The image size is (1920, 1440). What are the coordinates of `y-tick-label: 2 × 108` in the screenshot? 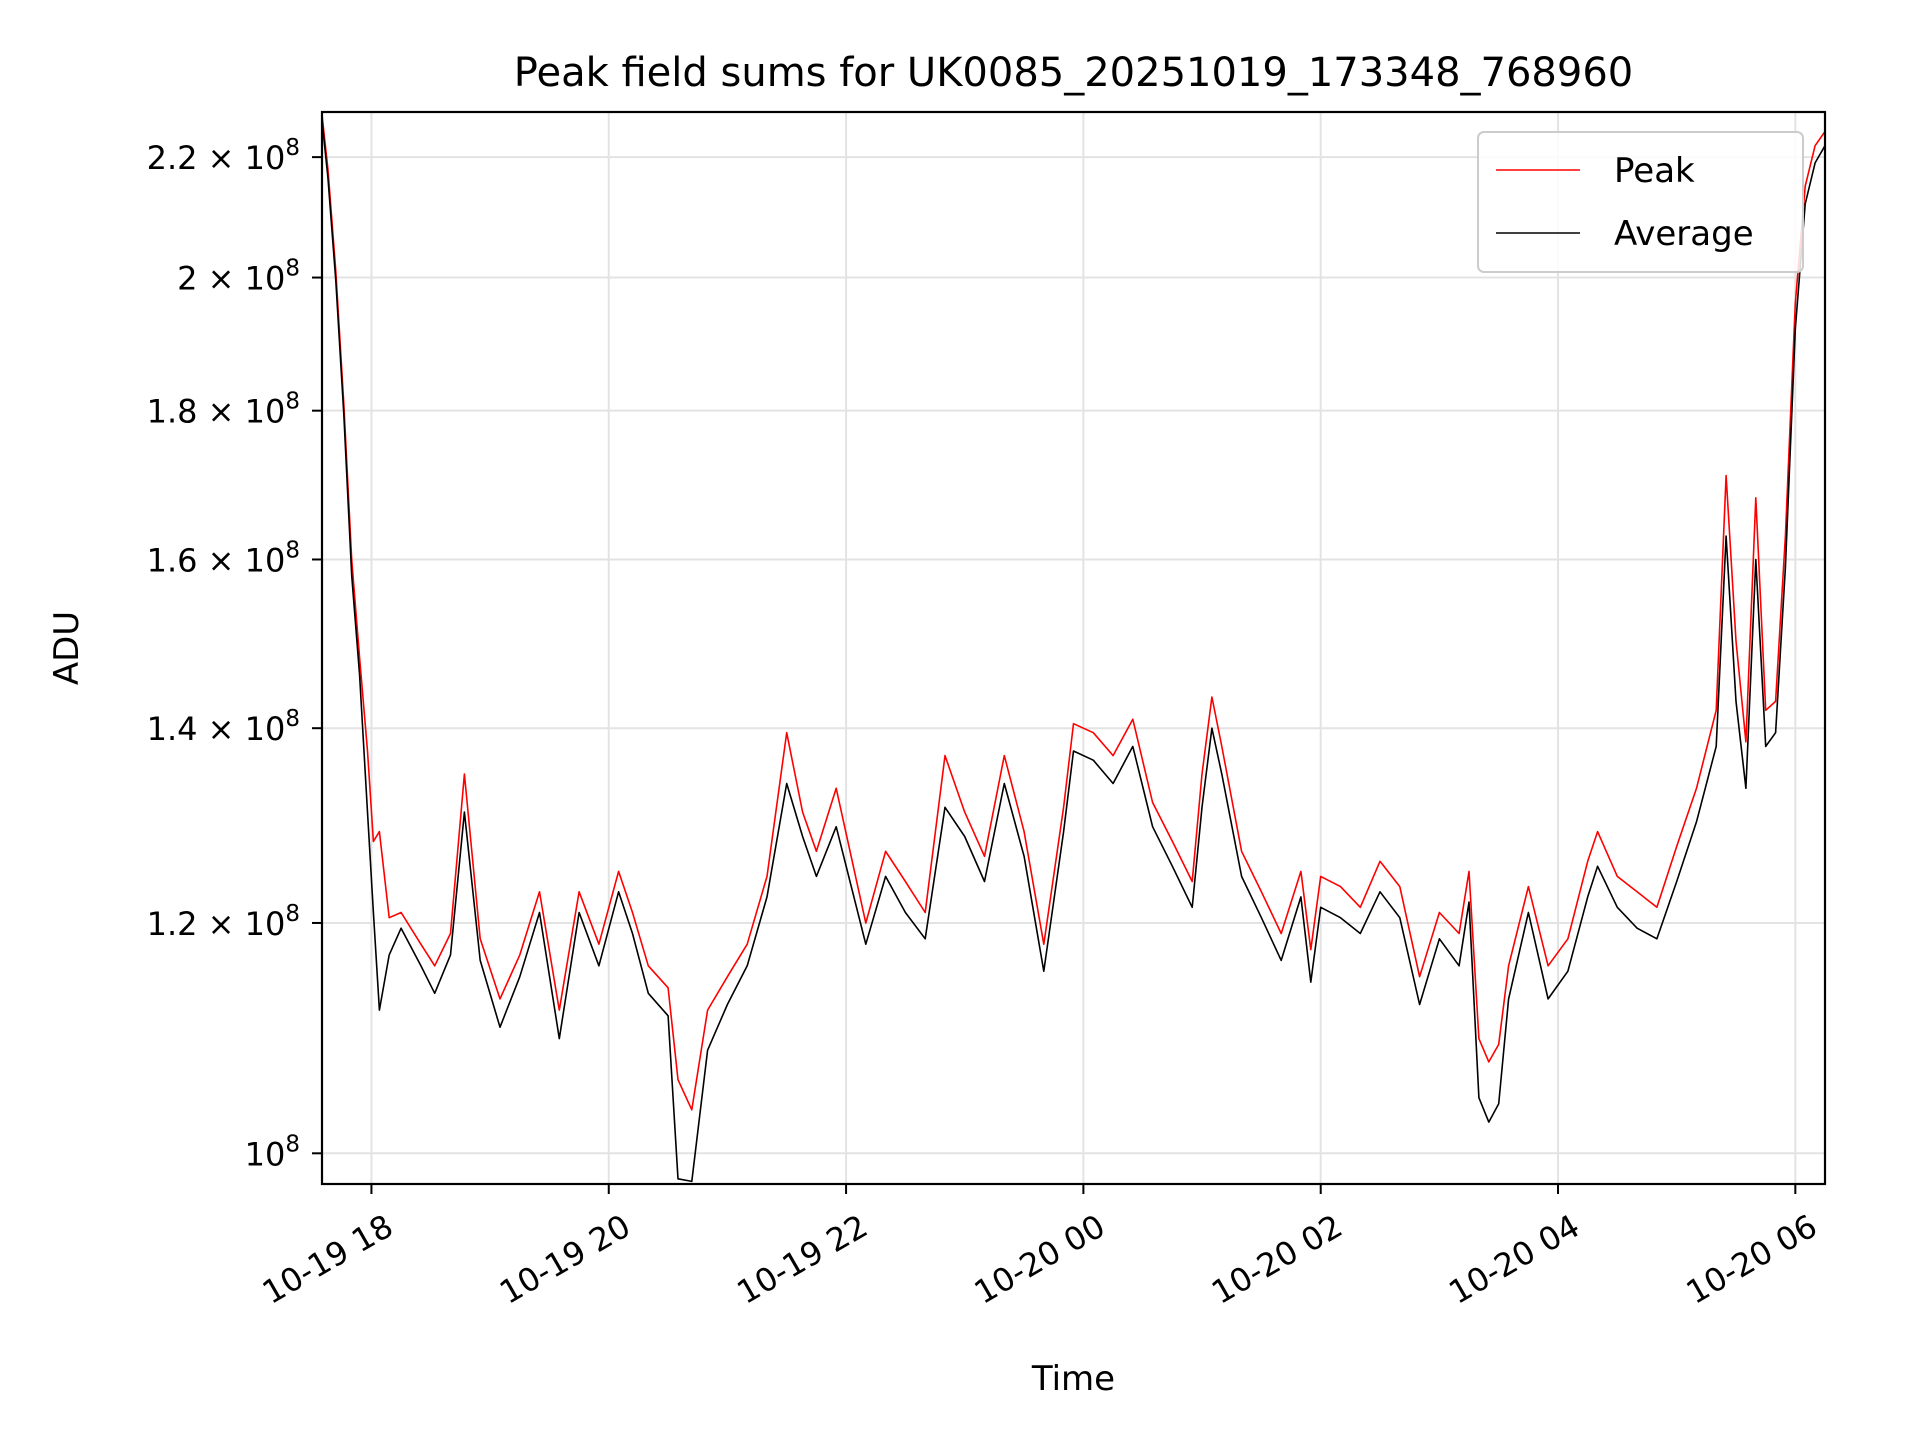 It's located at (238, 277).